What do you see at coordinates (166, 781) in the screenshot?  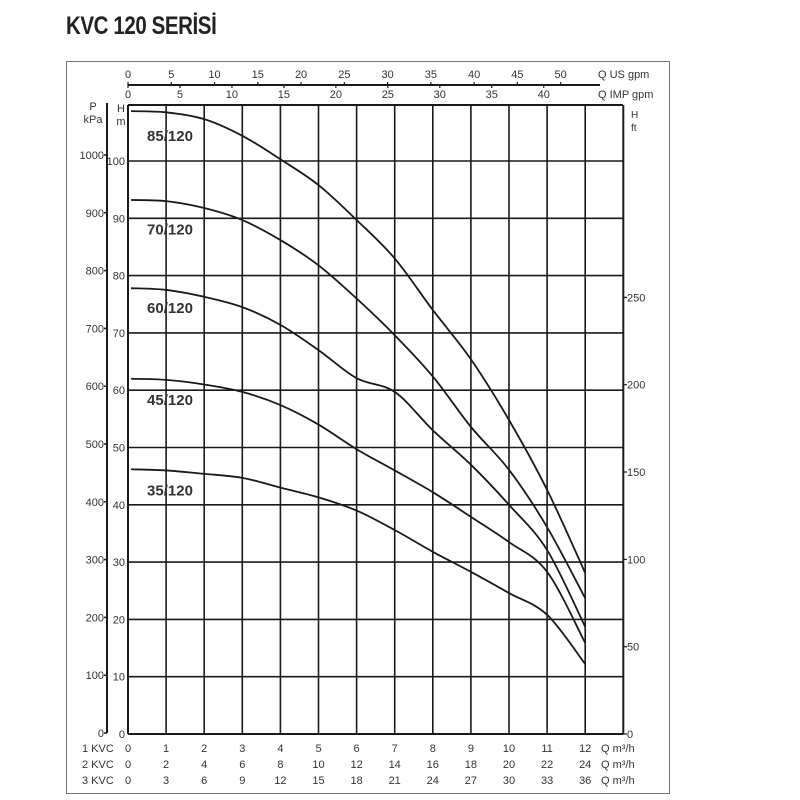 I see `q-tick: 3` at bounding box center [166, 781].